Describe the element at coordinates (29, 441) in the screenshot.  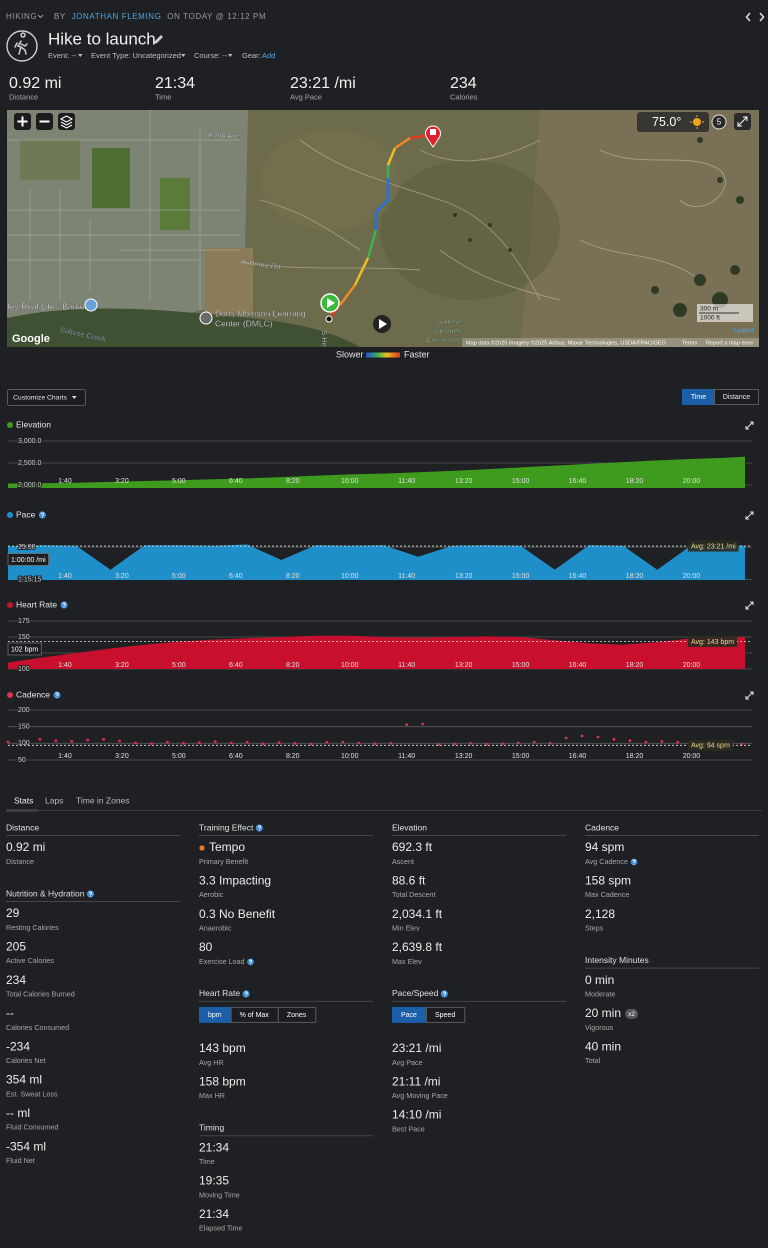
I see `y-tick-label: 3,000.0` at that location.